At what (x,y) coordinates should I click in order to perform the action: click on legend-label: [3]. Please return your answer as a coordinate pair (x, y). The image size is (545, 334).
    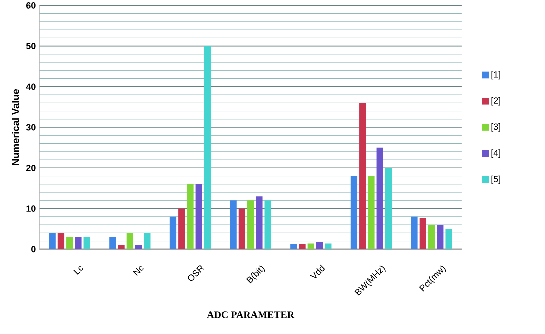
    Looking at the image, I should click on (496, 127).